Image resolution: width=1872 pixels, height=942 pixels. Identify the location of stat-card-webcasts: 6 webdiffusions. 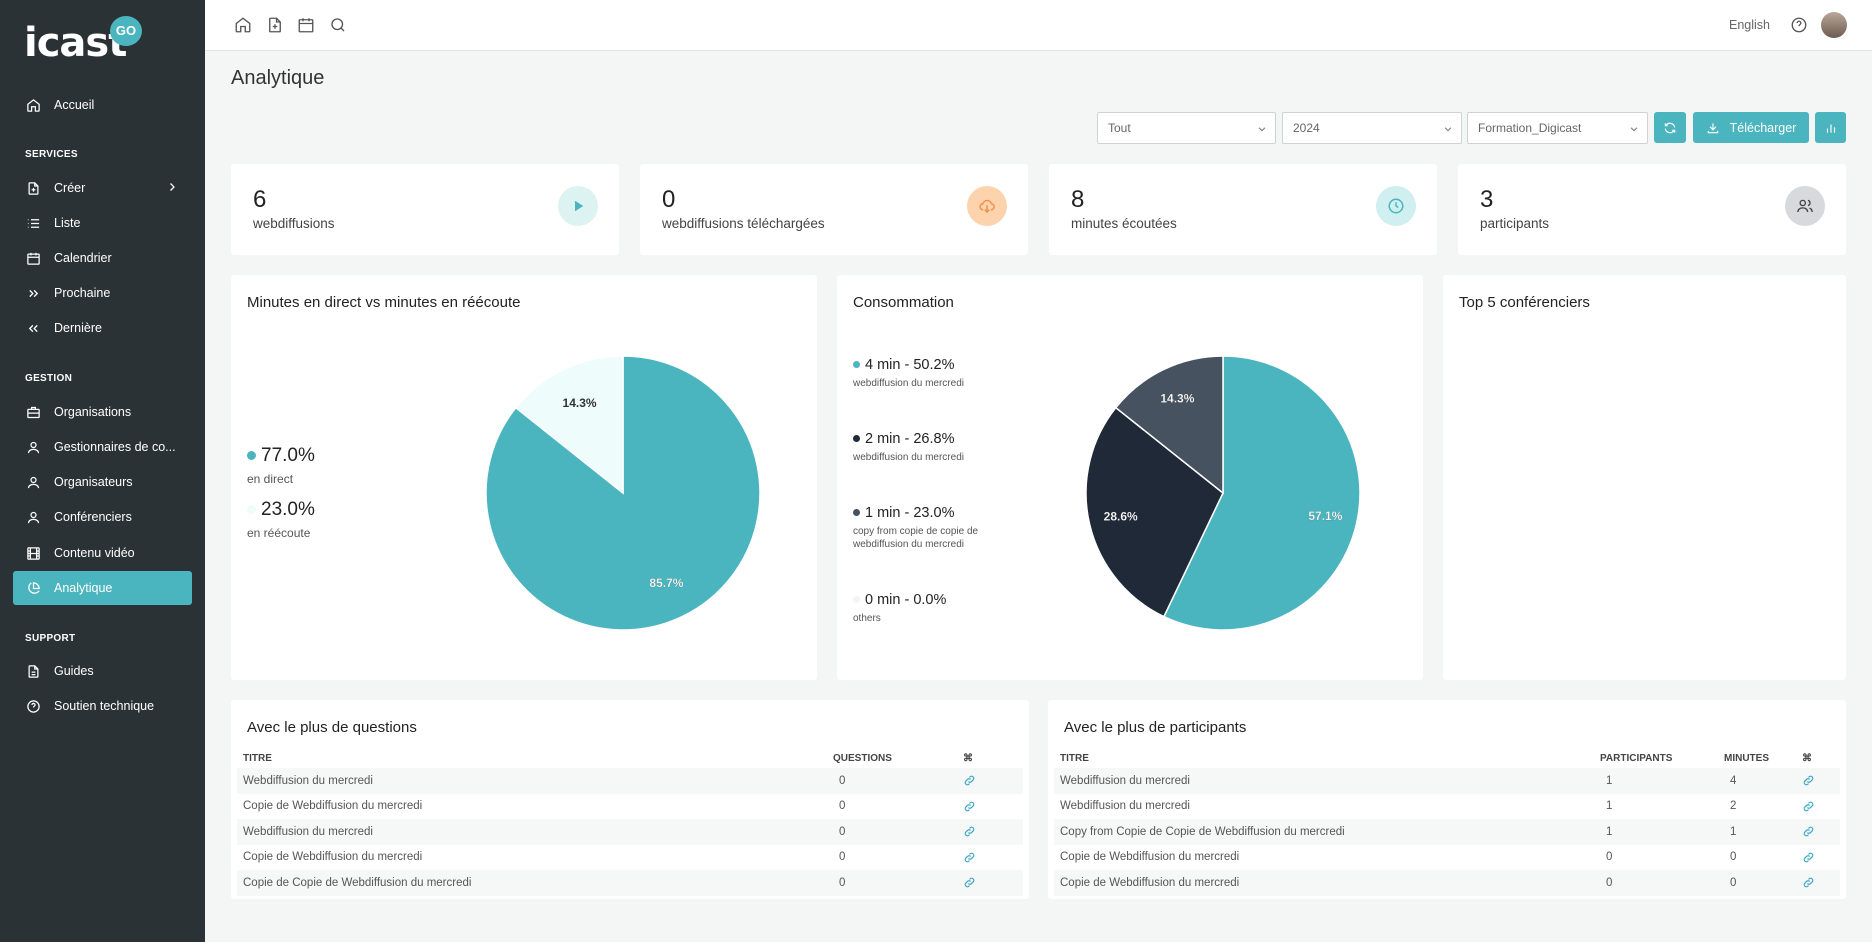
(425, 209).